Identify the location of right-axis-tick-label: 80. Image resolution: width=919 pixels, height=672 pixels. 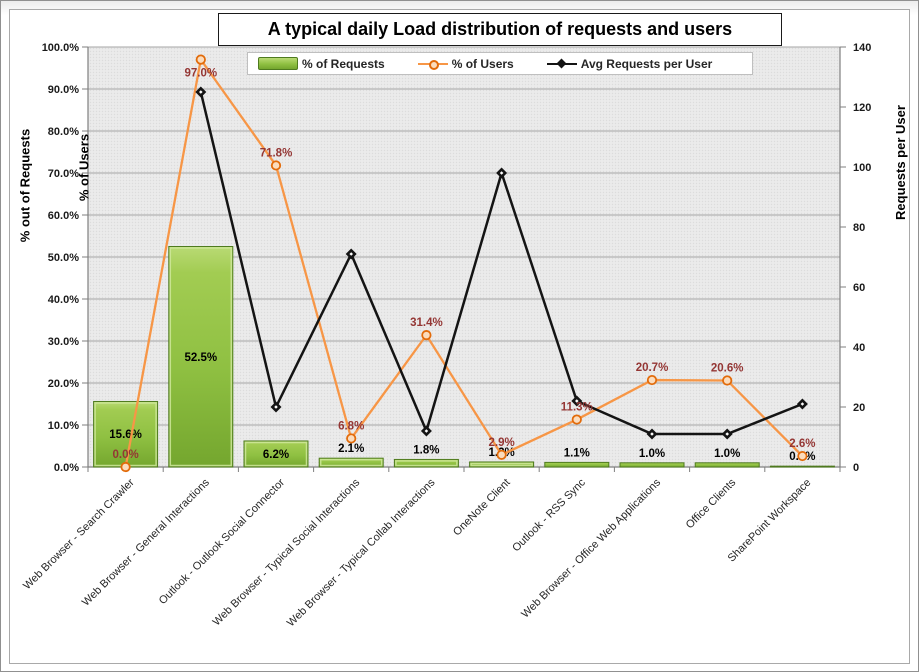
(859, 228).